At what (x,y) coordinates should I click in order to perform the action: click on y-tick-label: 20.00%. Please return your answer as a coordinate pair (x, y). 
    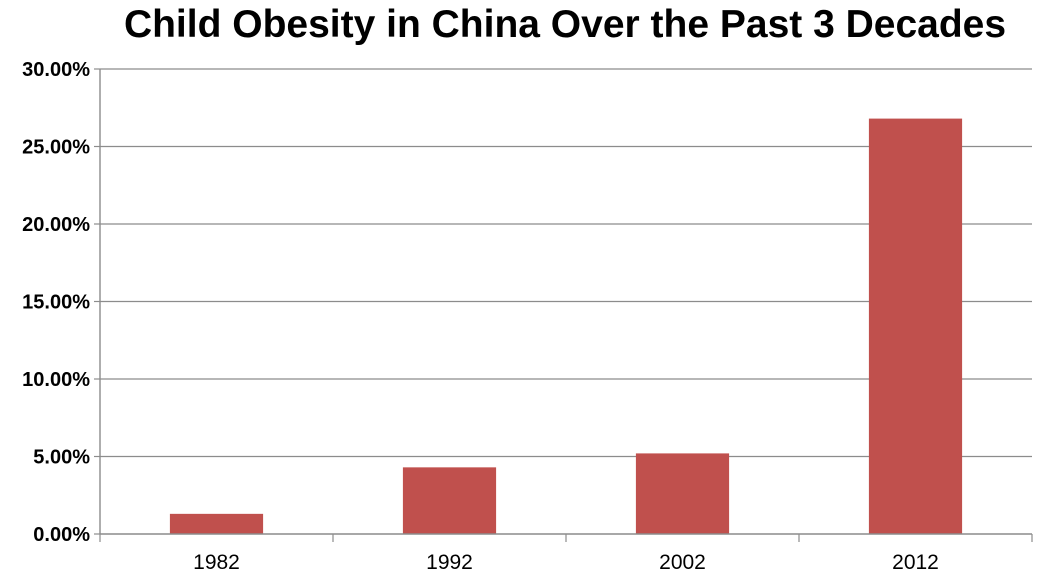
    Looking at the image, I should click on (56, 225).